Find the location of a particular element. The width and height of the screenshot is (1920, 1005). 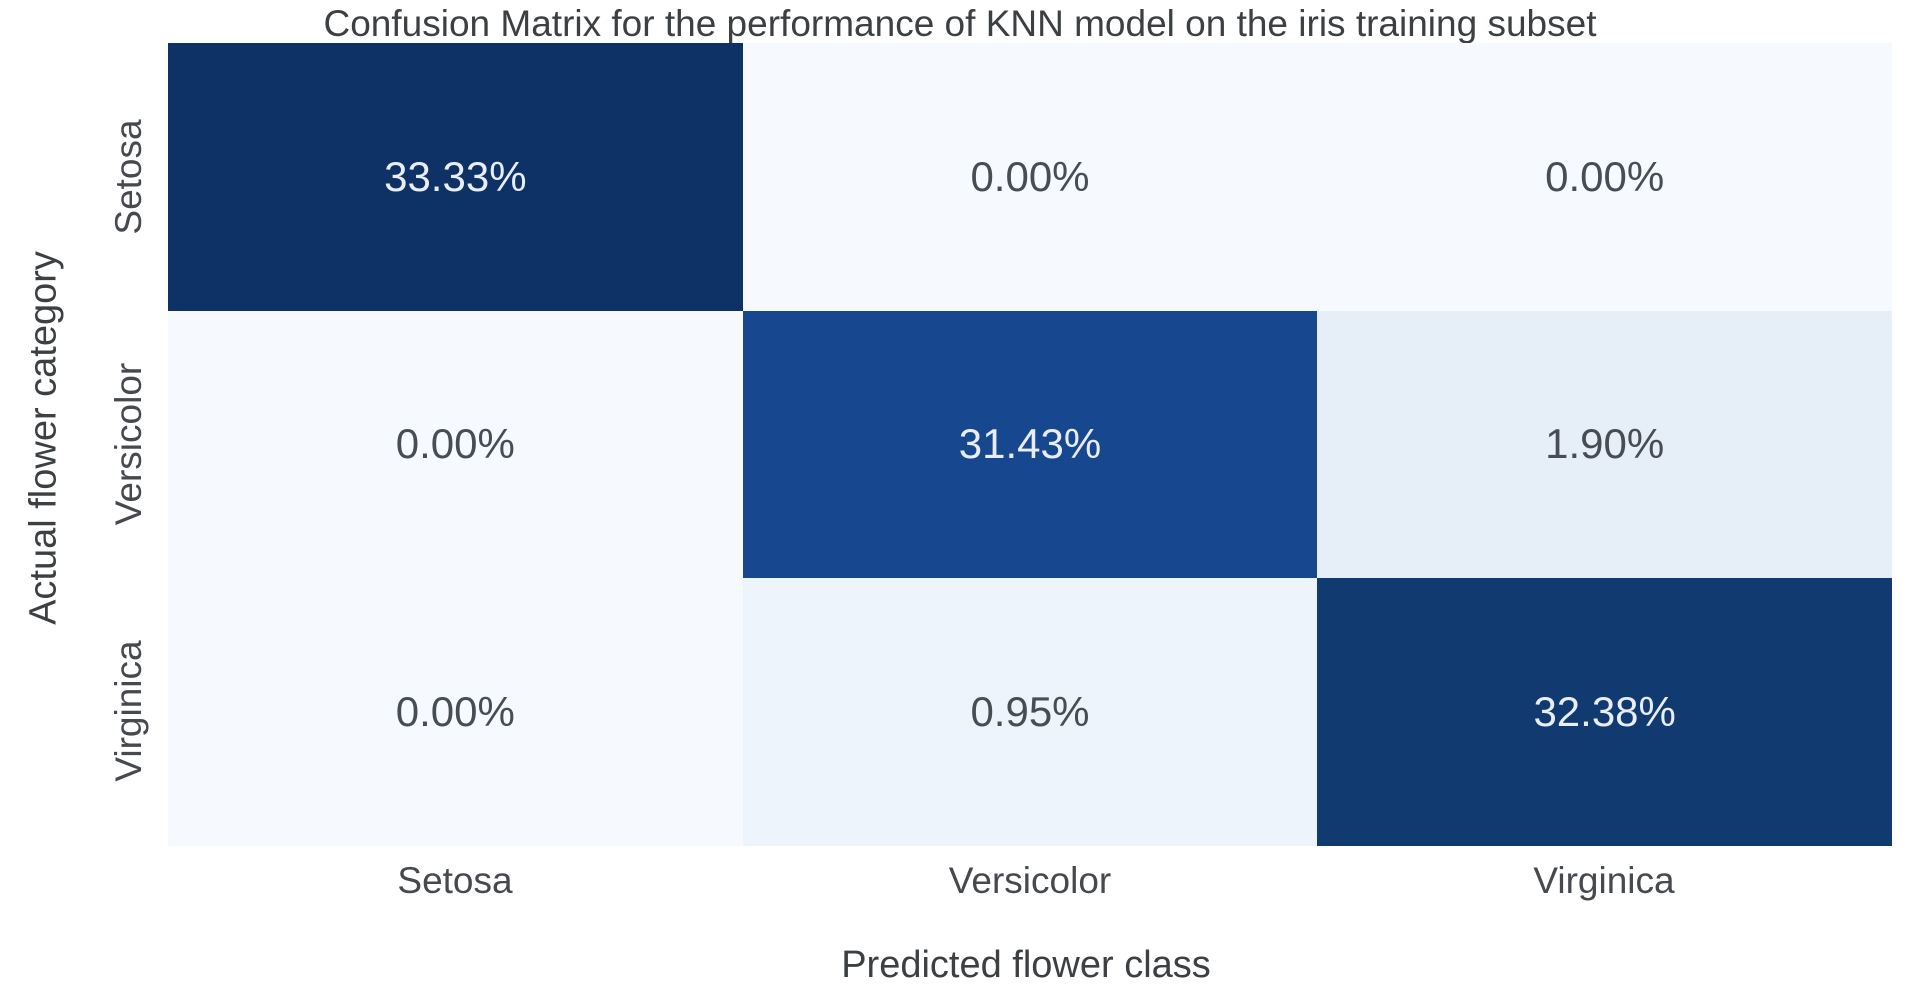

y-tick-virginica: Virginica is located at coordinates (128, 711).